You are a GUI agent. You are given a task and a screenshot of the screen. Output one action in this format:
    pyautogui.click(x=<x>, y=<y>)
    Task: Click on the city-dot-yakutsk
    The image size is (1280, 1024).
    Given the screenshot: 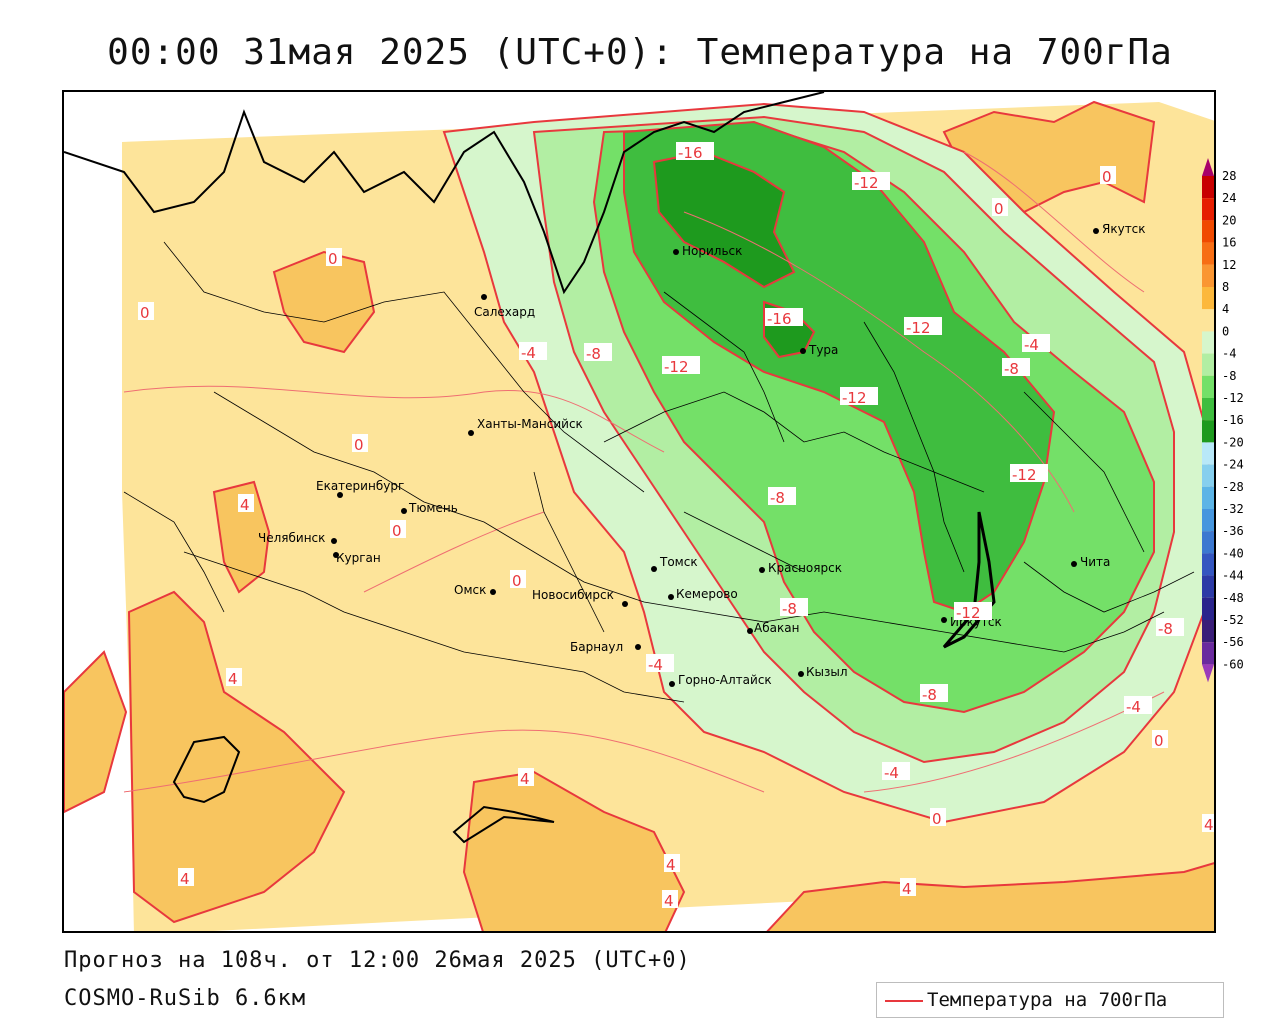 What is the action you would take?
    pyautogui.click(x=1096, y=231)
    